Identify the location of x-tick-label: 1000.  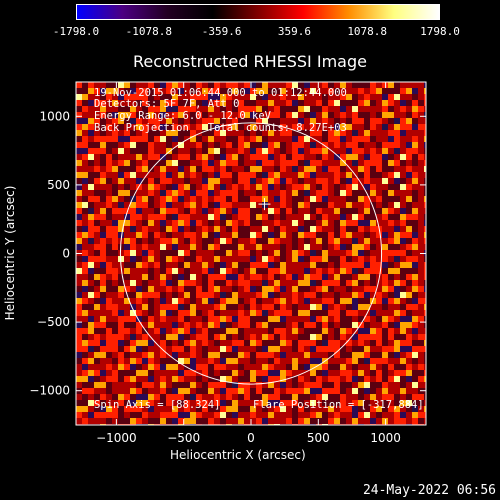
(385, 438).